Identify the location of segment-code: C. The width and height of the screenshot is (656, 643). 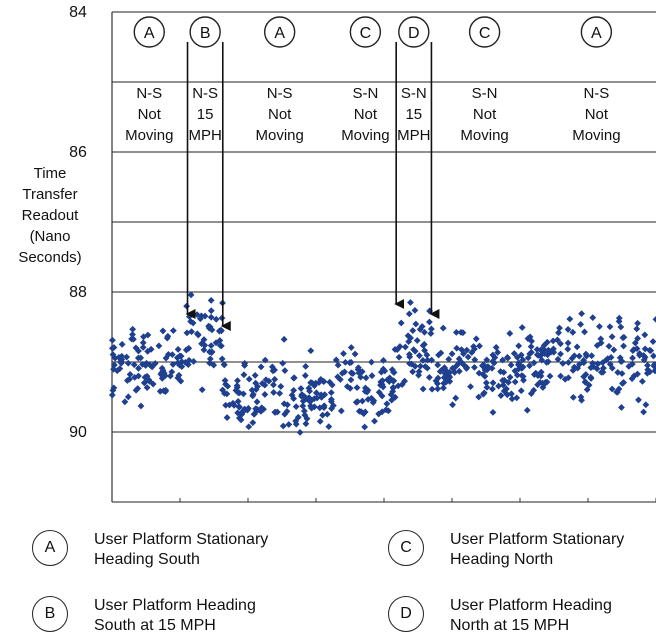
(485, 33).